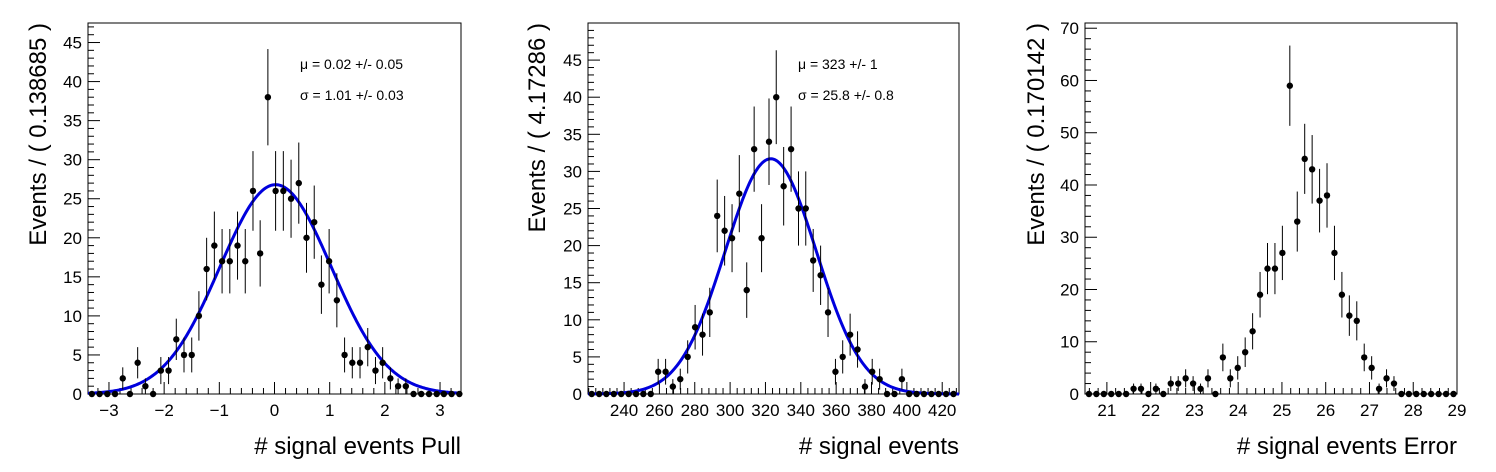 The width and height of the screenshot is (1496, 472). What do you see at coordinates (572, 283) in the screenshot?
I see `y-tick-label: 15` at bounding box center [572, 283].